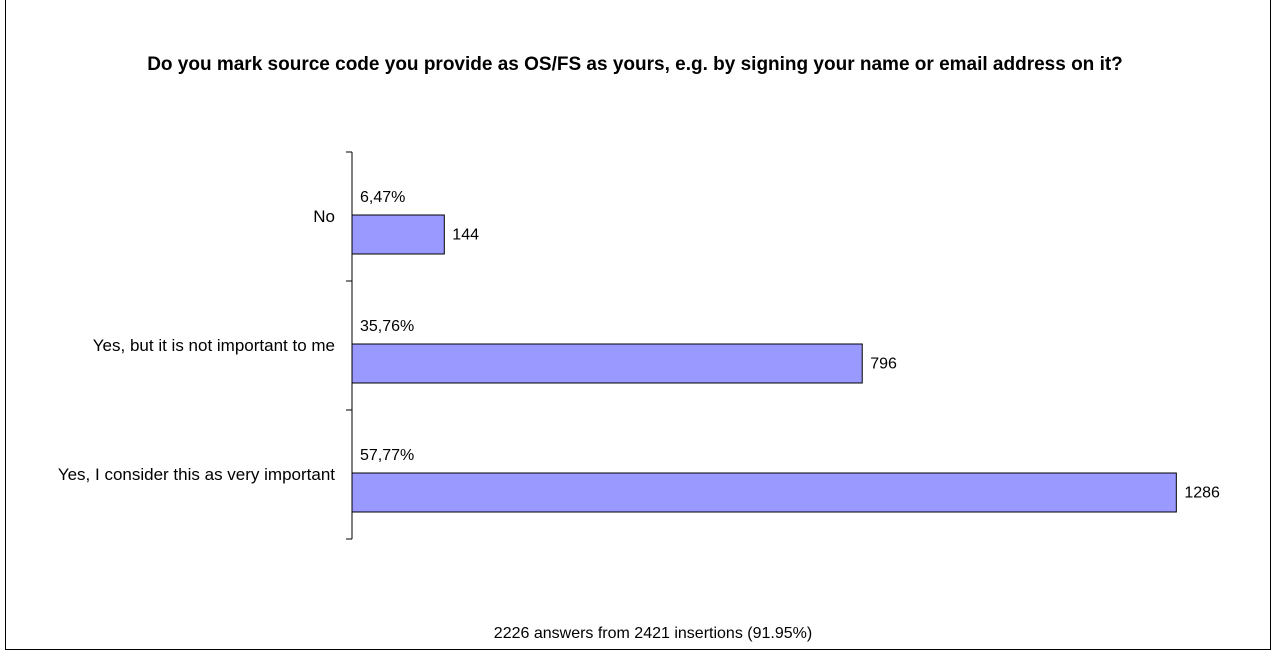  What do you see at coordinates (196, 474) in the screenshot?
I see `category-label: Yes, I consider this as very important` at bounding box center [196, 474].